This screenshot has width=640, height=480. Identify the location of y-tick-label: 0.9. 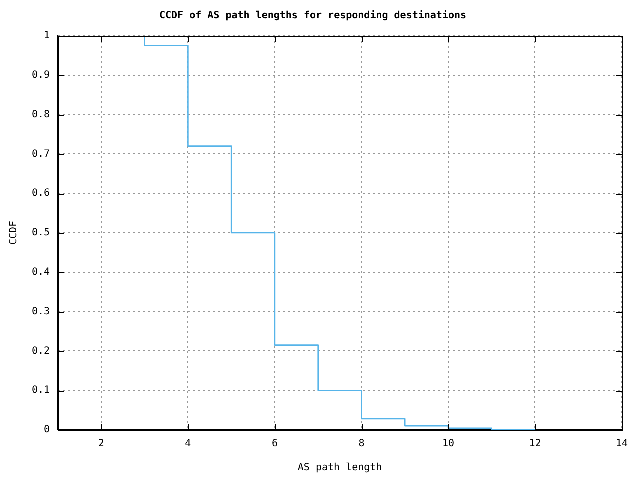
(41, 75).